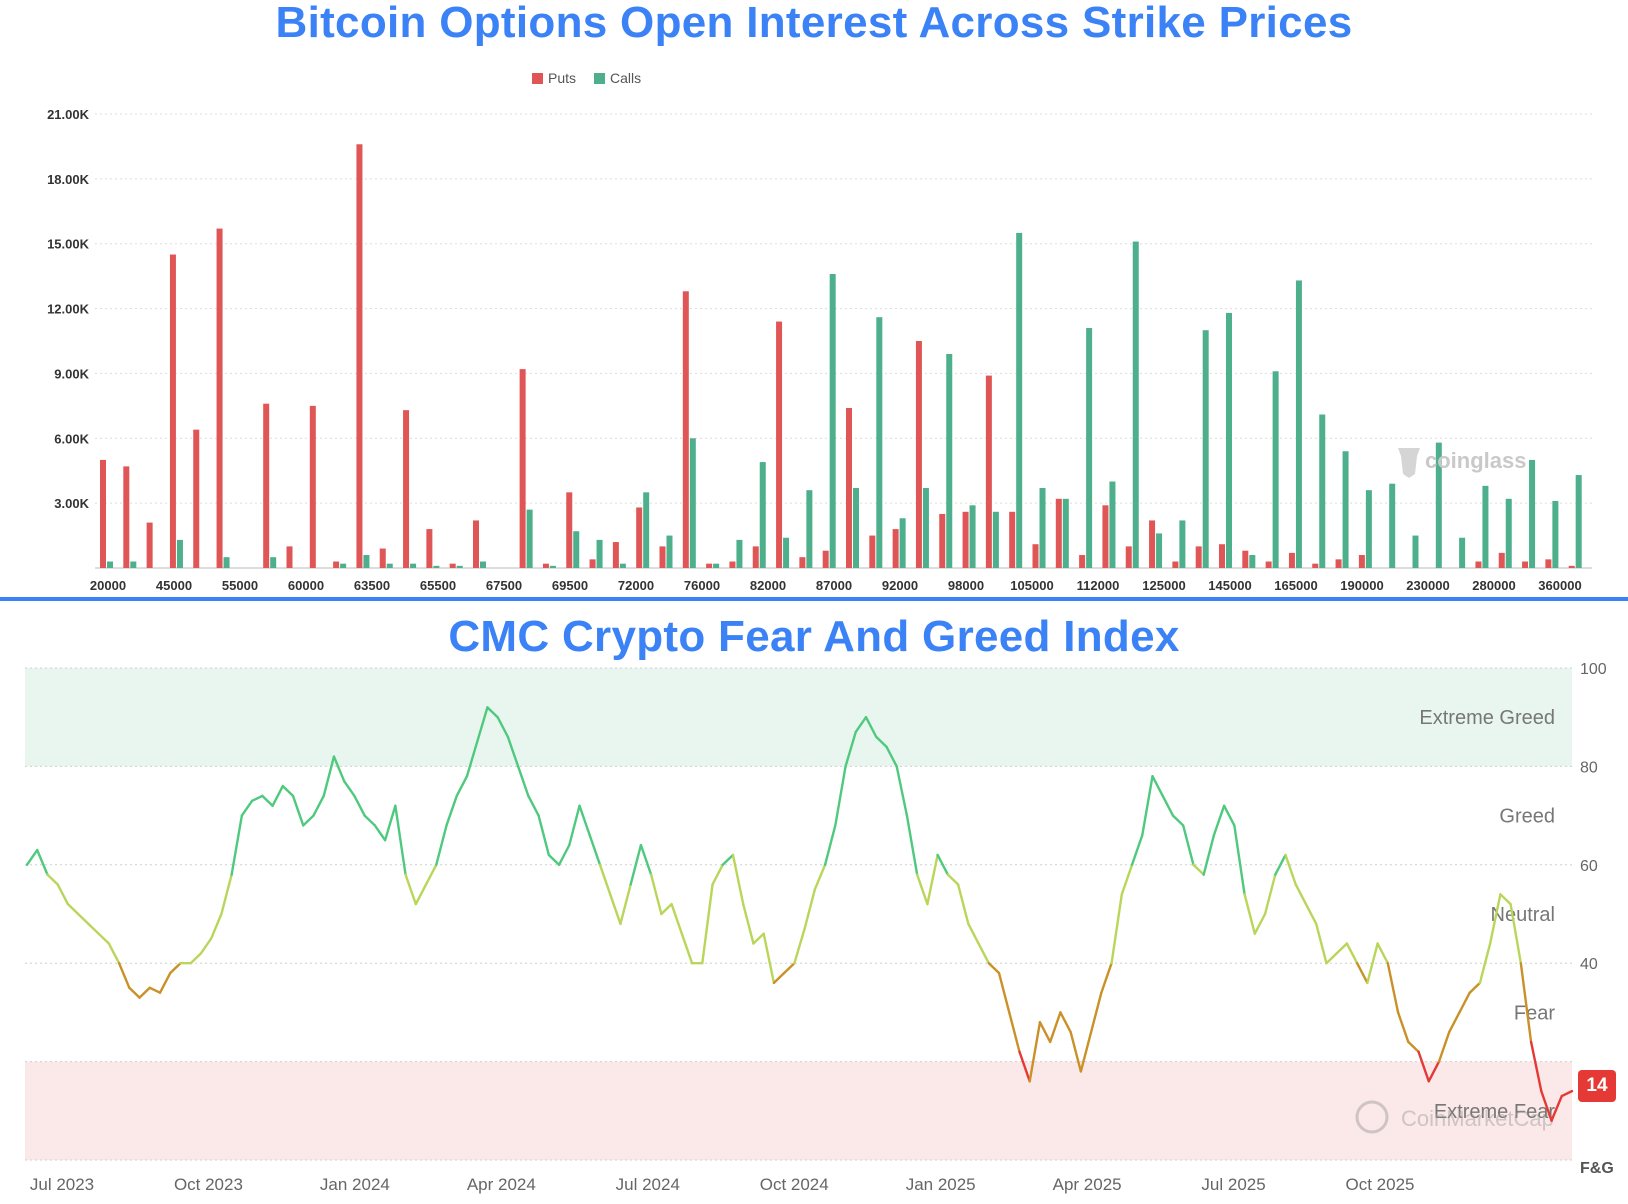  What do you see at coordinates (617, 78) in the screenshot?
I see `legend-item-calls: Calls` at bounding box center [617, 78].